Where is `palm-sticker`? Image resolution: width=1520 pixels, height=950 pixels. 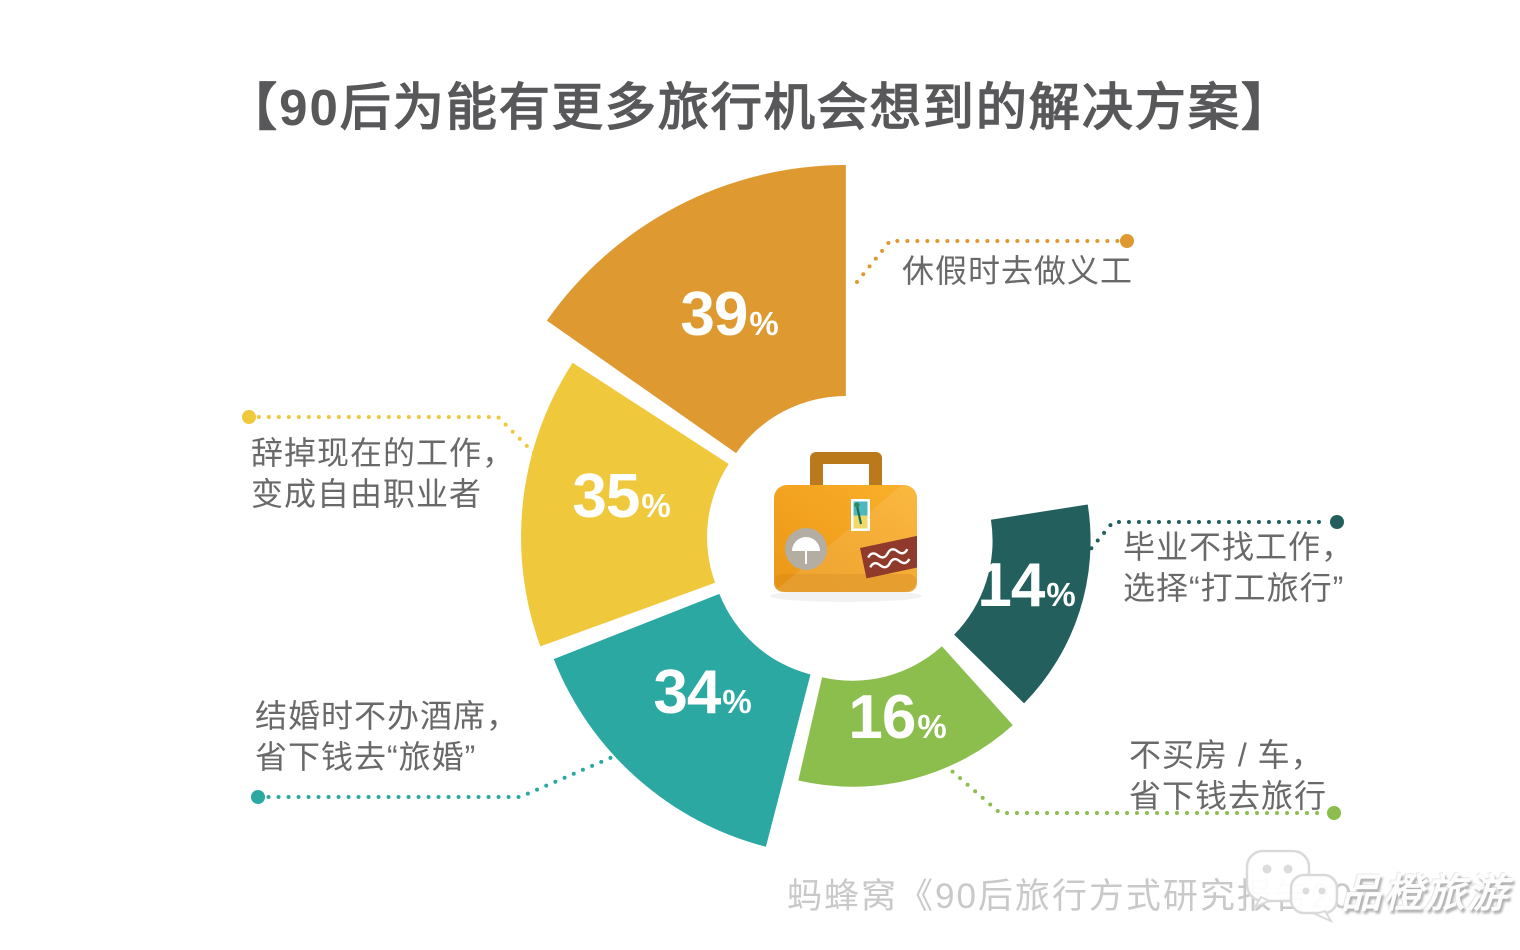
palm-sticker is located at coordinates (860, 515).